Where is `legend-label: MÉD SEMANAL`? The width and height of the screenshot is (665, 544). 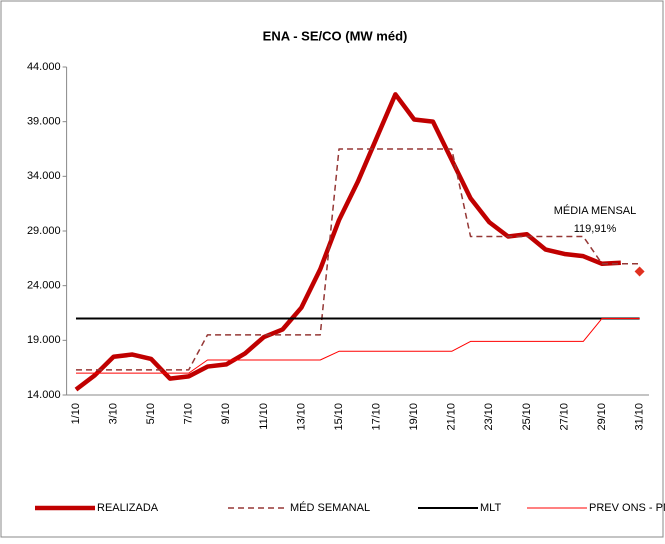
legend-label: MÉD SEMANAL is located at coordinates (330, 507).